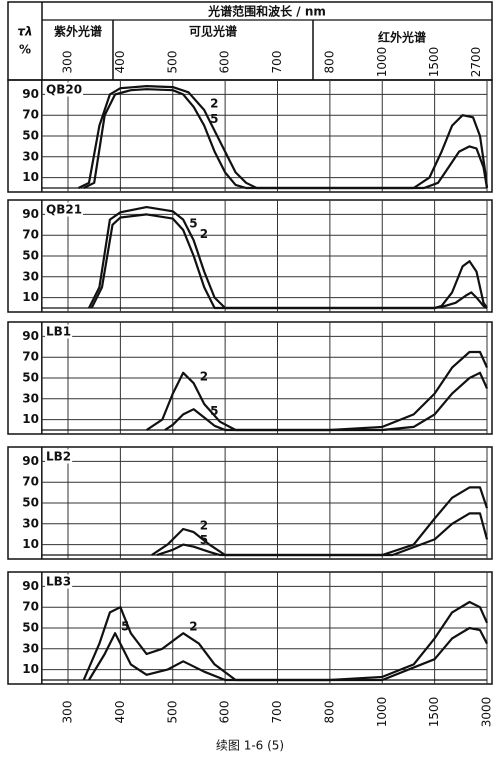 The height and width of the screenshot is (760, 500). I want to click on y-symbol: τλ, so click(24, 32).